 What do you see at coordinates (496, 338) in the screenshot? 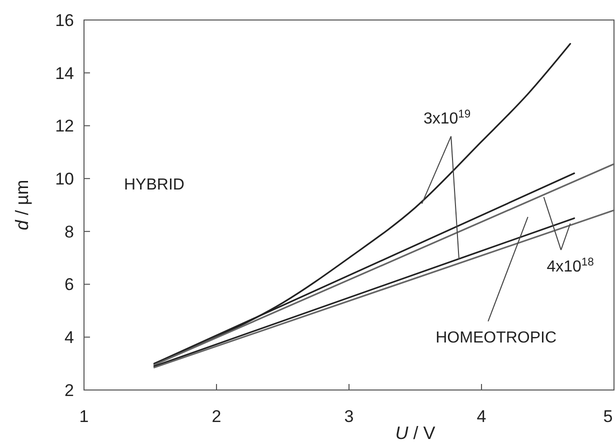
I see `annotation: HOMEOTROPIC` at bounding box center [496, 338].